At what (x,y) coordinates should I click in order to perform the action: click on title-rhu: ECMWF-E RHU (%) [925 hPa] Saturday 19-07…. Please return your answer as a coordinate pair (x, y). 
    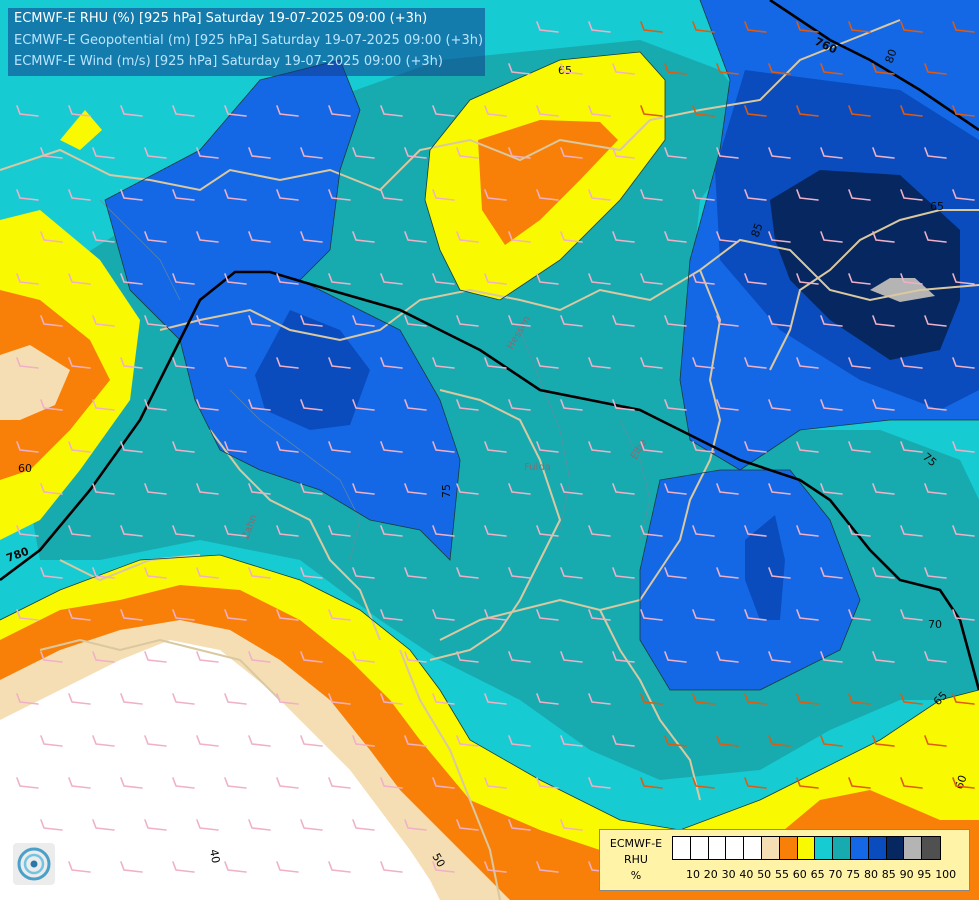
    Looking at the image, I should click on (221, 18).